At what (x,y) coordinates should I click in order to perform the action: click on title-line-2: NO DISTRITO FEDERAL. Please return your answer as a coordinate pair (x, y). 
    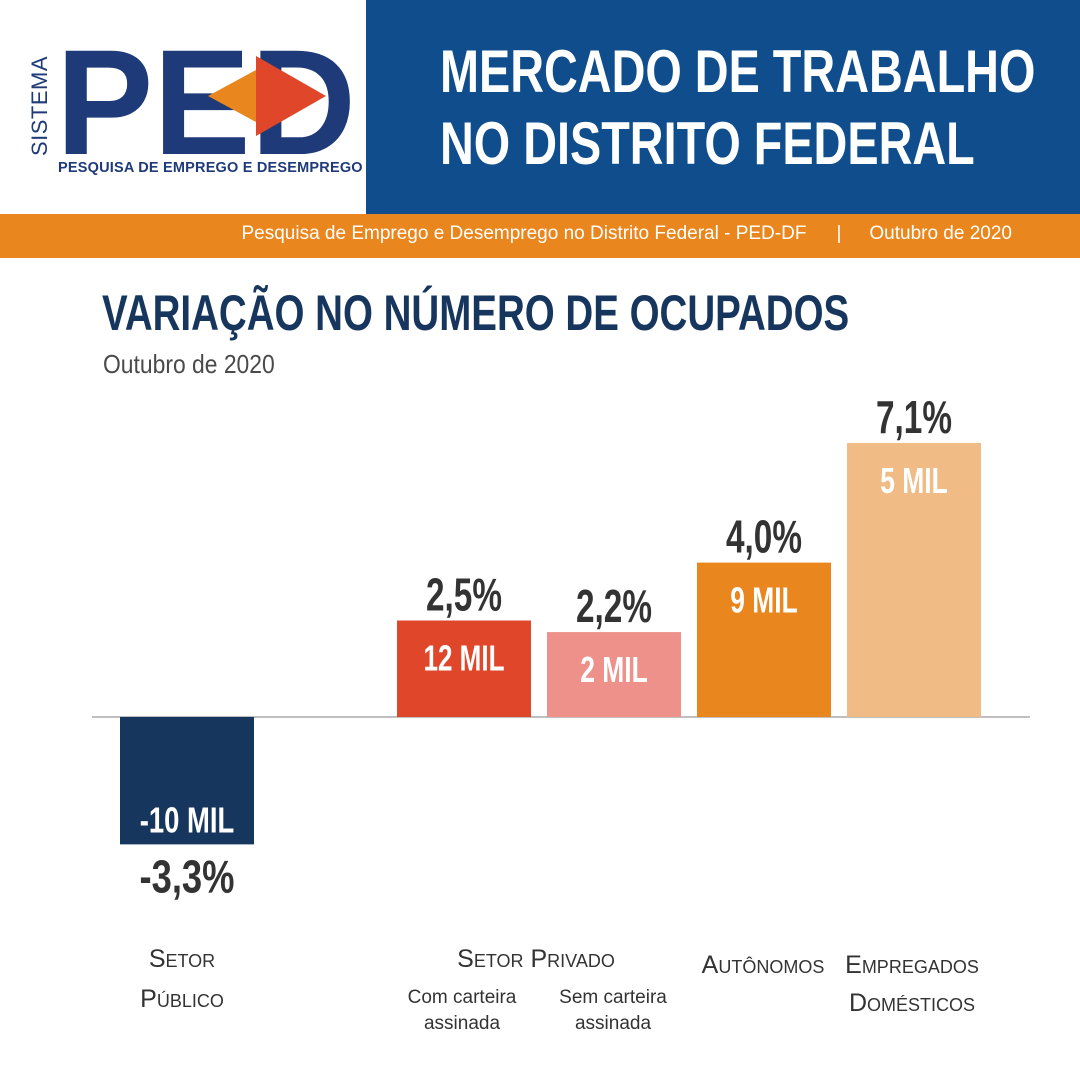
    Looking at the image, I should click on (707, 143).